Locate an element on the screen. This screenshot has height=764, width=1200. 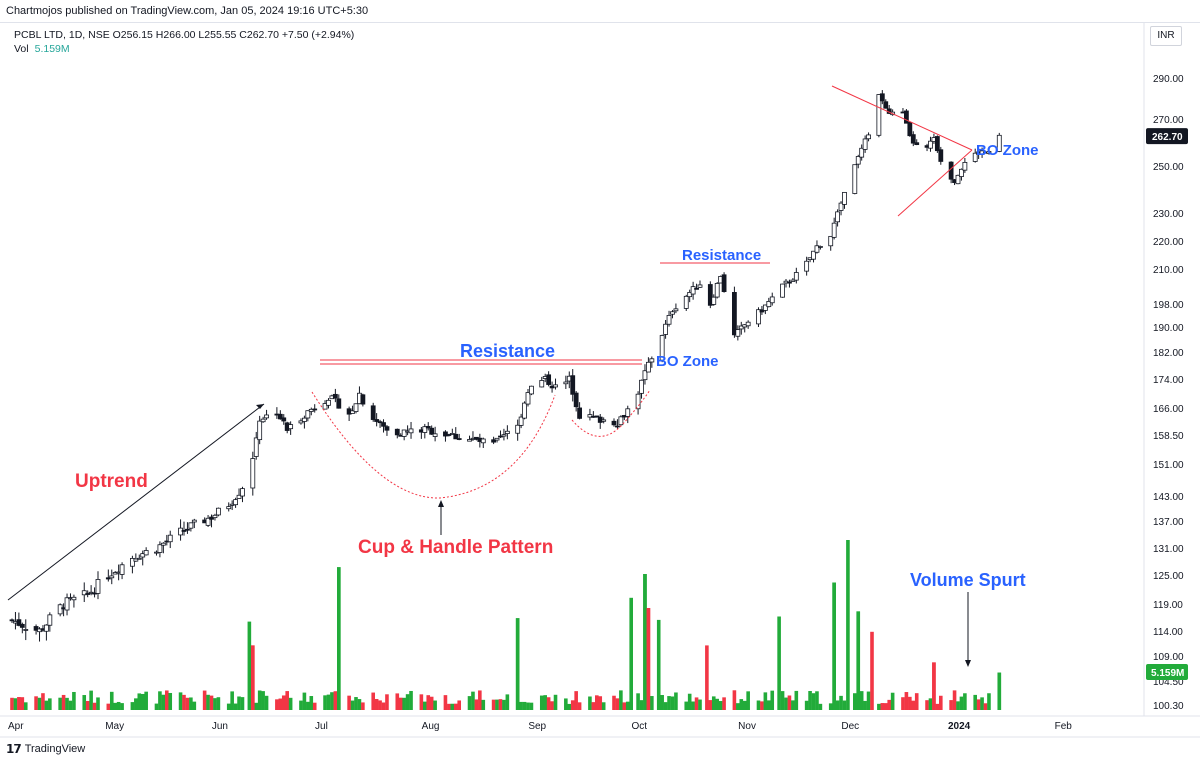
price-tick-label: 131.00 is located at coordinates (1168, 549).